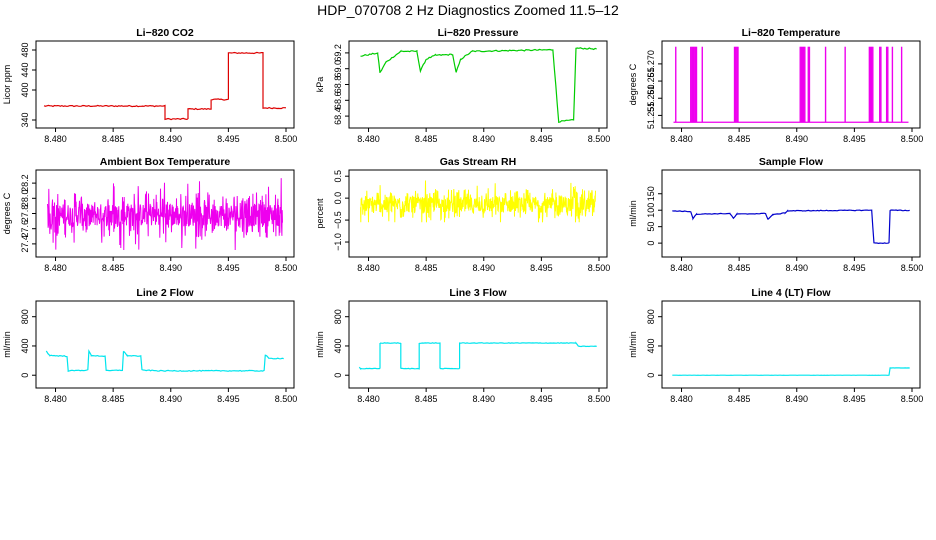 Image resolution: width=936 pixels, height=540 pixels. What do you see at coordinates (320, 85) in the screenshot?
I see `y-axis-label: kPa` at bounding box center [320, 85].